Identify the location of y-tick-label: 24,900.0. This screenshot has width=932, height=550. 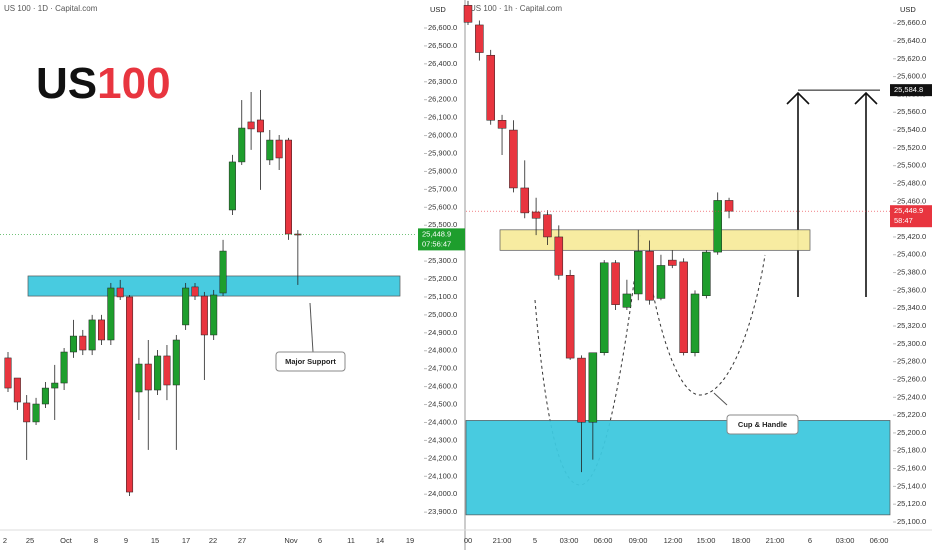
(442, 332).